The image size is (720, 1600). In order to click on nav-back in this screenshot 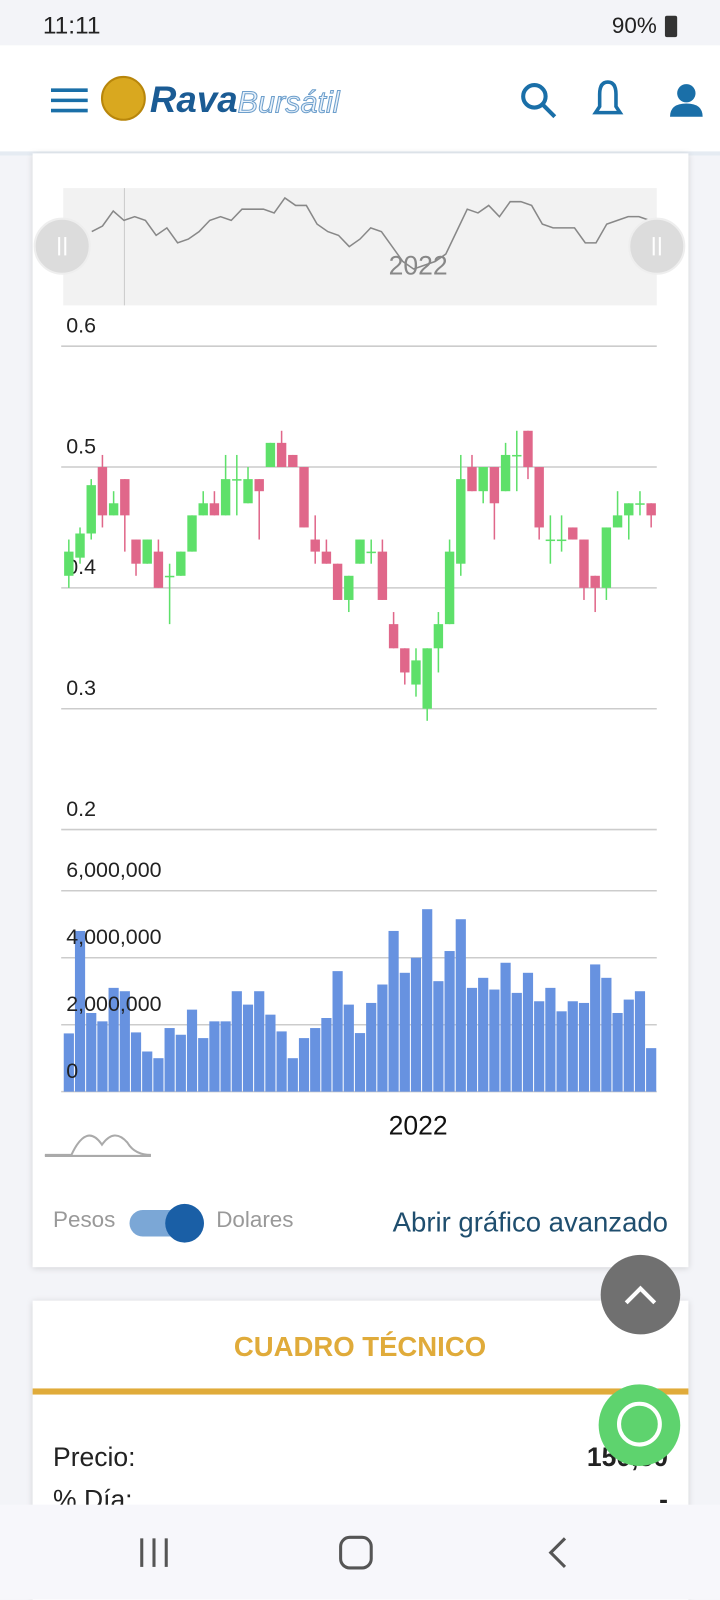, I will do `click(557, 1552)`.